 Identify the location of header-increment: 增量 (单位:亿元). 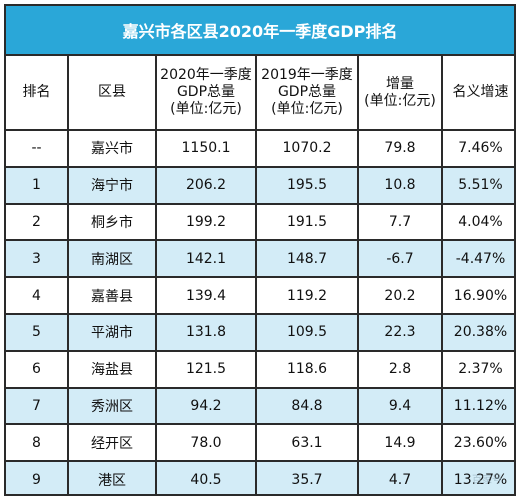
(400, 93).